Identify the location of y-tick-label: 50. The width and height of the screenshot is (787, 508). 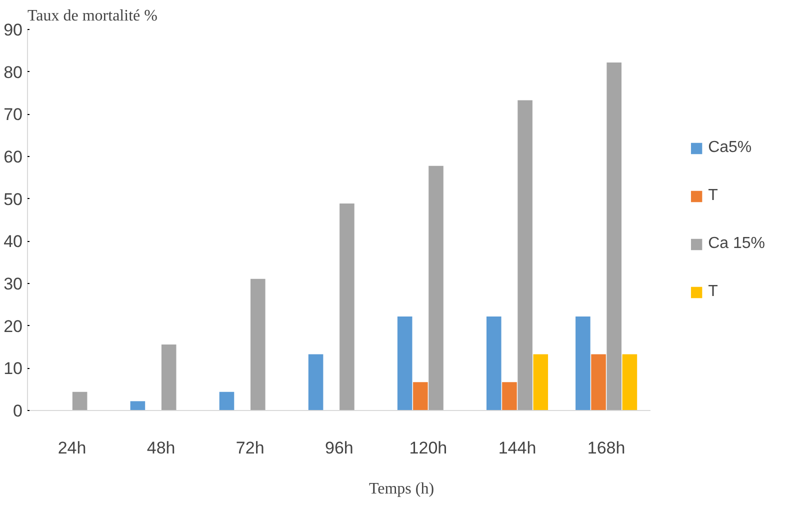
(13, 199).